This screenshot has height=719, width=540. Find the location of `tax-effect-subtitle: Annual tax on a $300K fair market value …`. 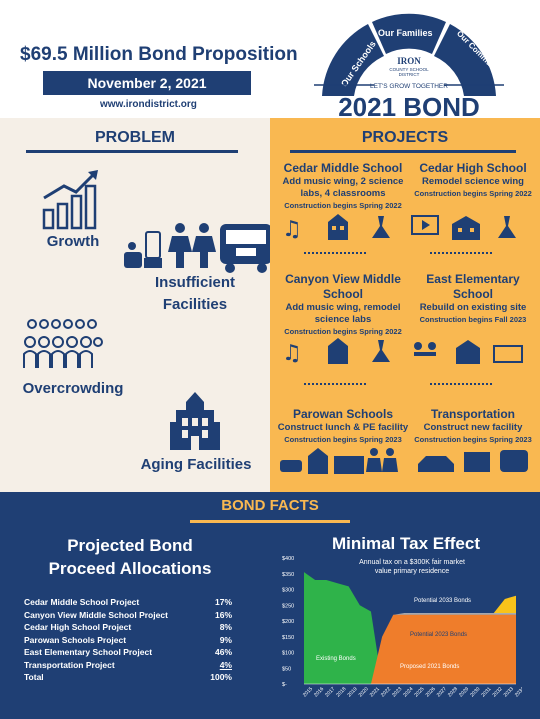

tax-effect-subtitle: Annual tax on a $300K fair market value … is located at coordinates (412, 567).